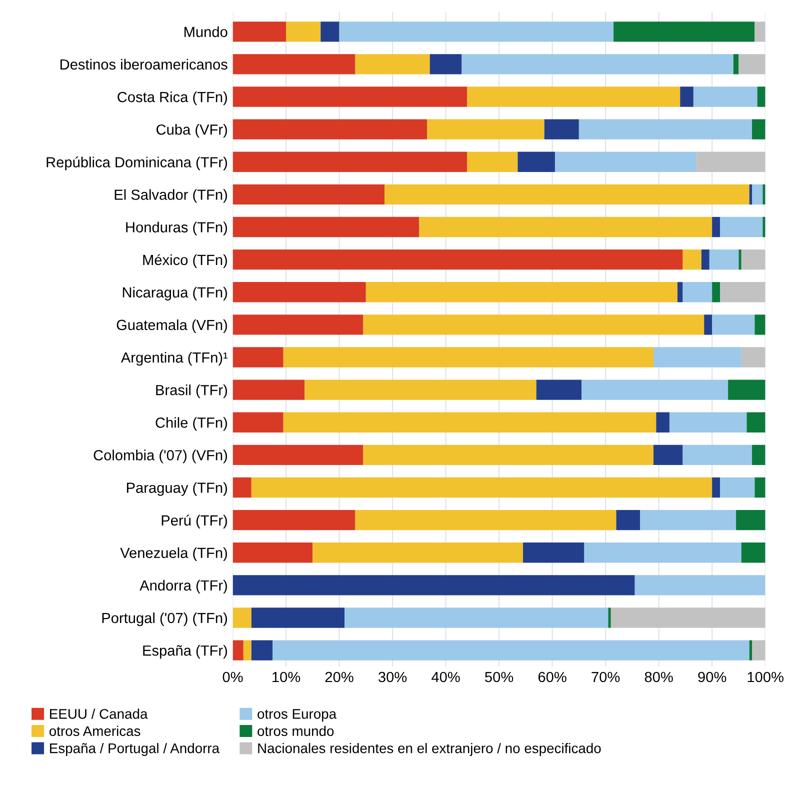  I want to click on y-tick-label: República Dominicana (TFr), so click(136, 163).